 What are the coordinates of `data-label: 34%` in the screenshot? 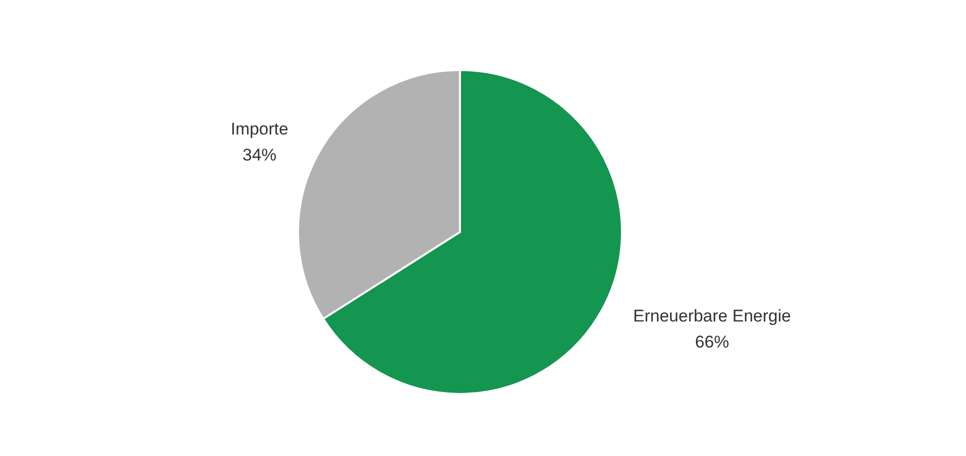 It's located at (259, 154).